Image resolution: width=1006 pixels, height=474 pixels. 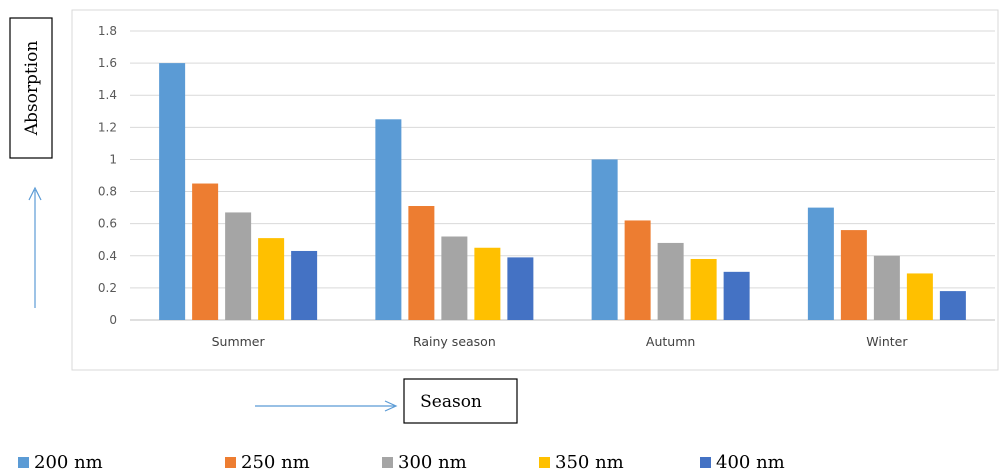 I want to click on legend-item: 250 nm, so click(x=267, y=462).